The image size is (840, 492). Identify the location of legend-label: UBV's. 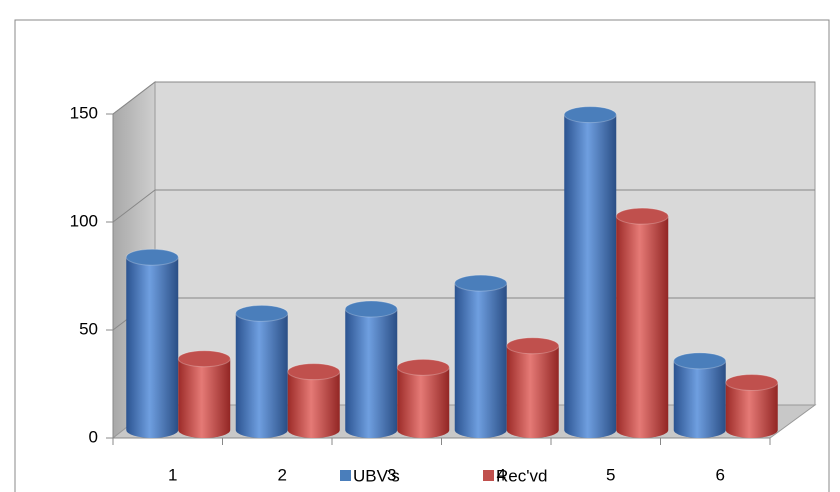
(376, 475).